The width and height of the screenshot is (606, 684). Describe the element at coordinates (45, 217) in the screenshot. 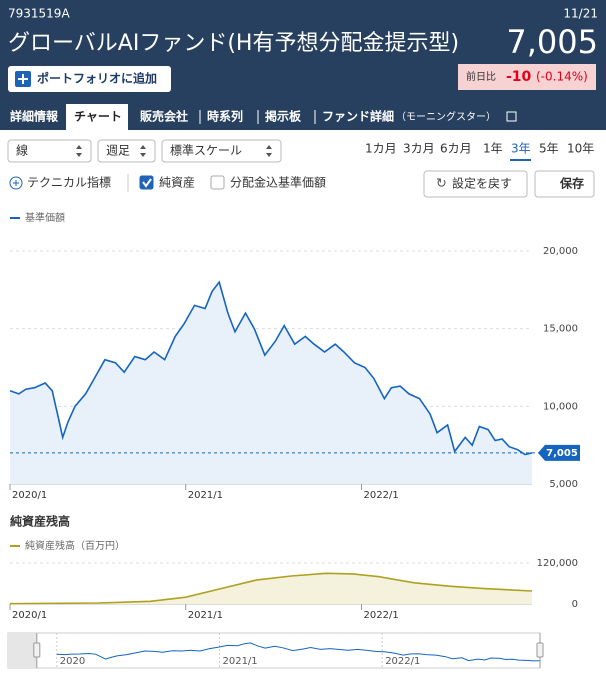

I see `legend-label: 基準価額` at that location.